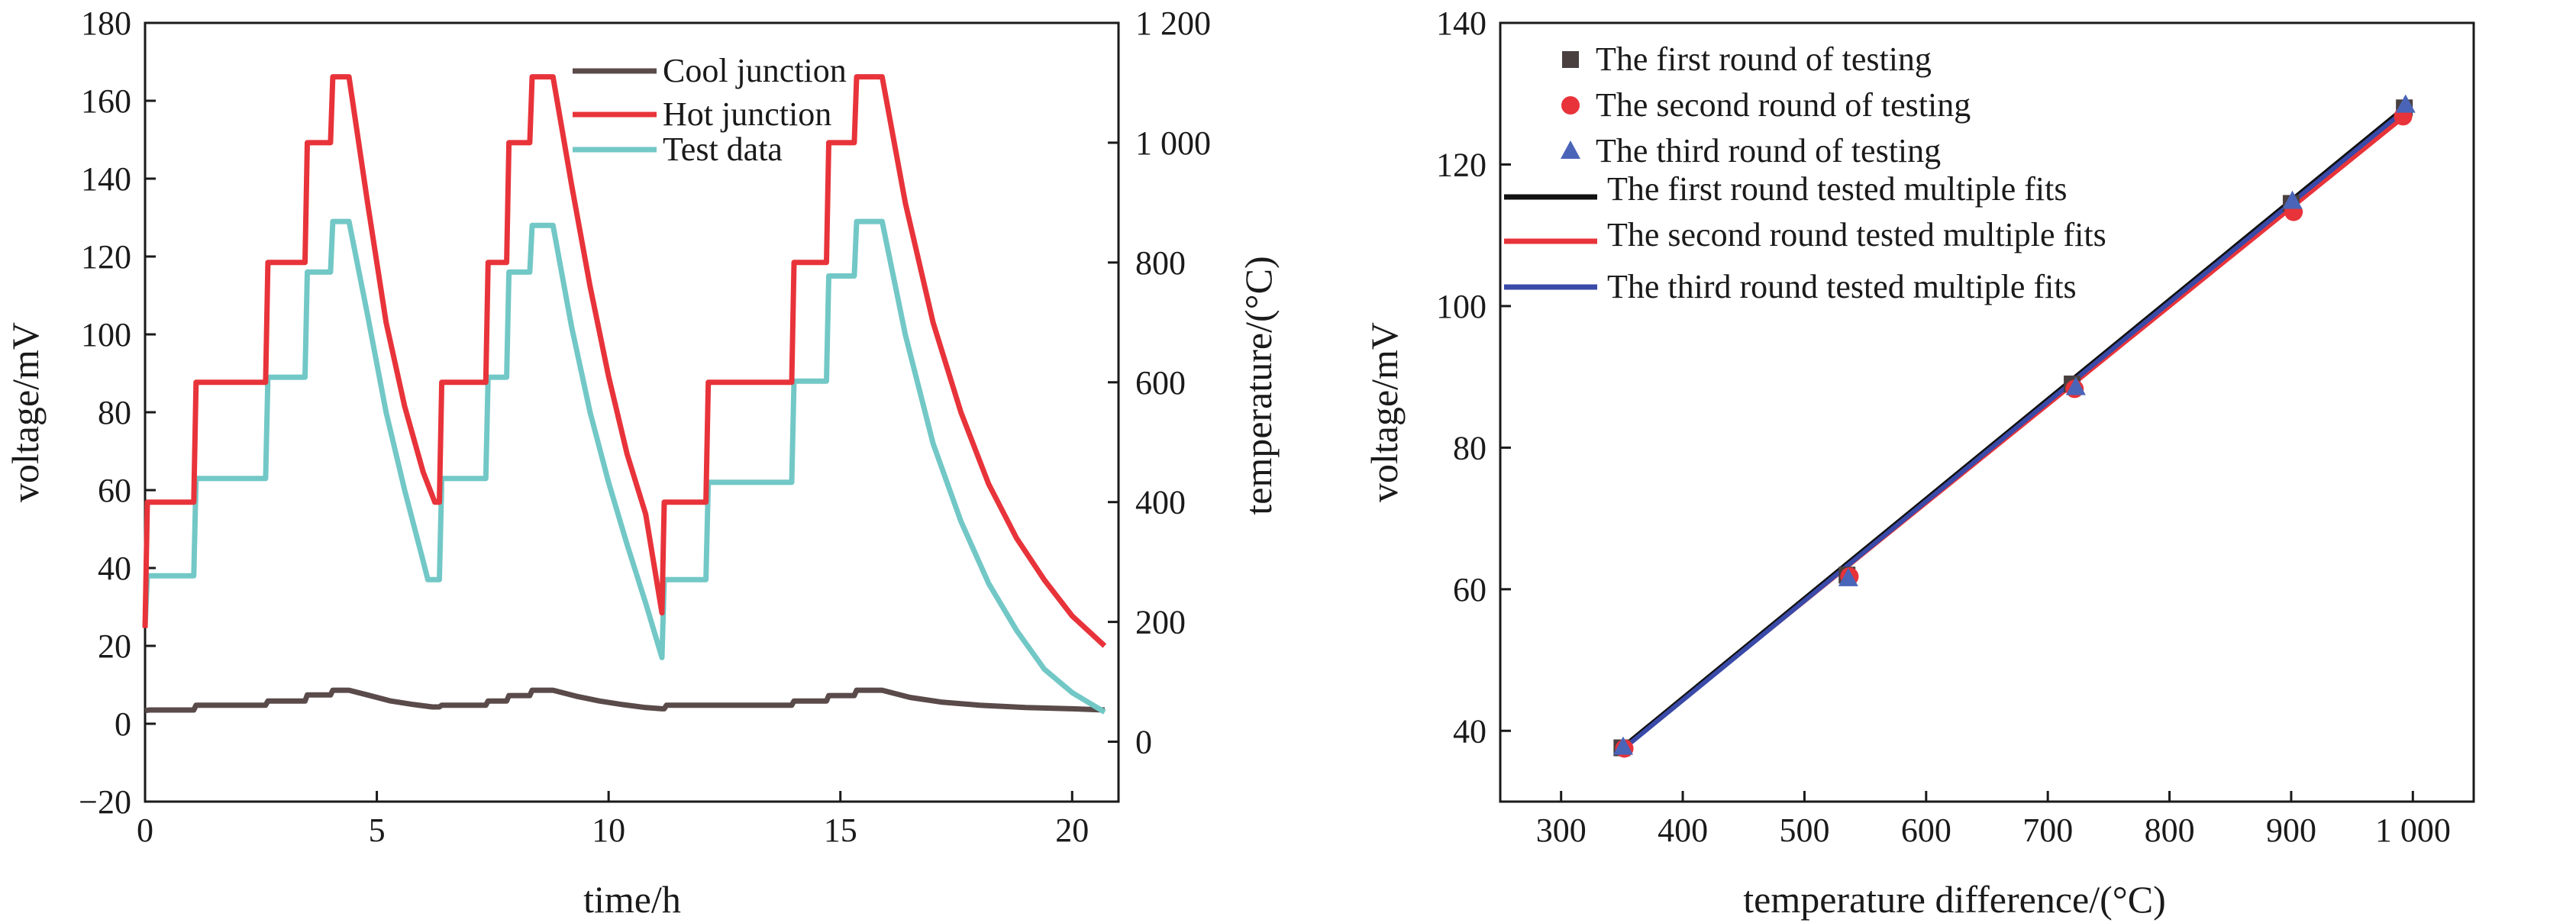  What do you see at coordinates (1561, 830) in the screenshot?
I see `x-tick-label: 300` at bounding box center [1561, 830].